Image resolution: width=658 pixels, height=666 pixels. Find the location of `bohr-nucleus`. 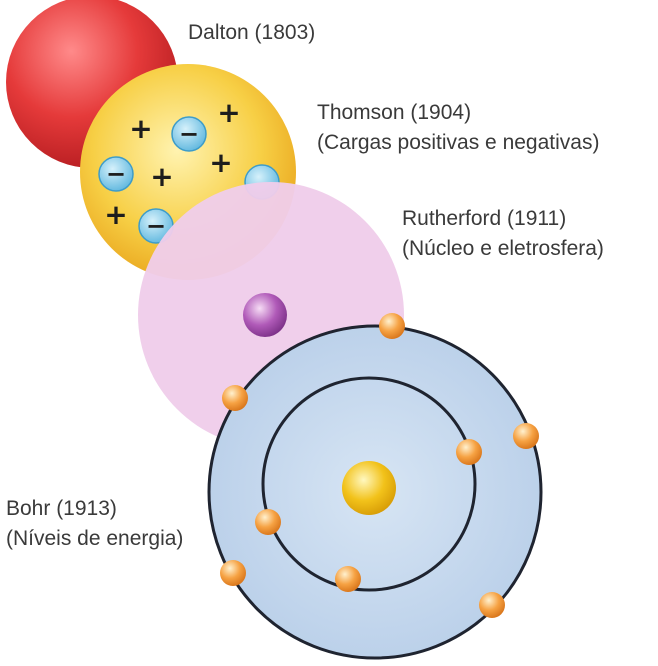

bohr-nucleus is located at coordinates (369, 488).